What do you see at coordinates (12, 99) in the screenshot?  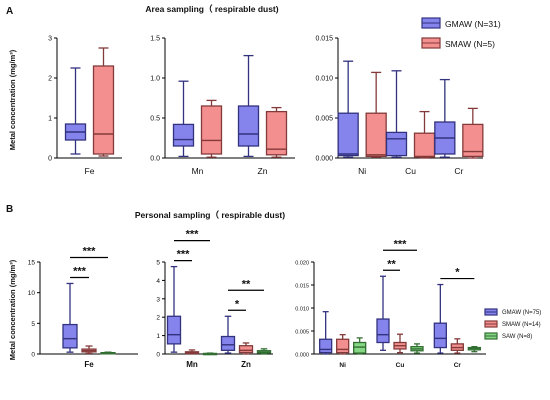 I see `y-axis-label-a: Metal concentration (mg/m³)` at bounding box center [12, 99].